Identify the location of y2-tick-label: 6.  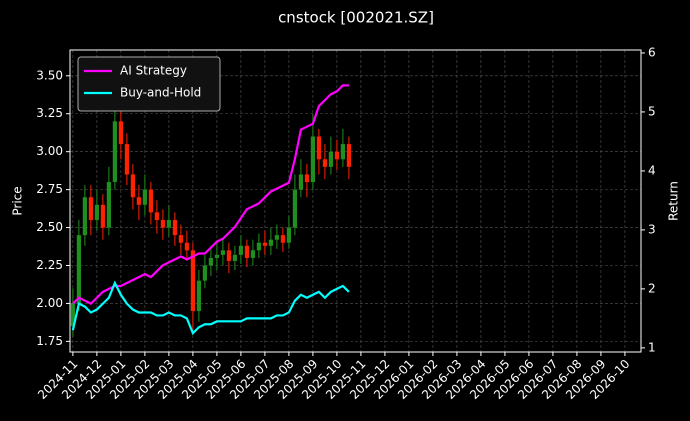
(652, 52).